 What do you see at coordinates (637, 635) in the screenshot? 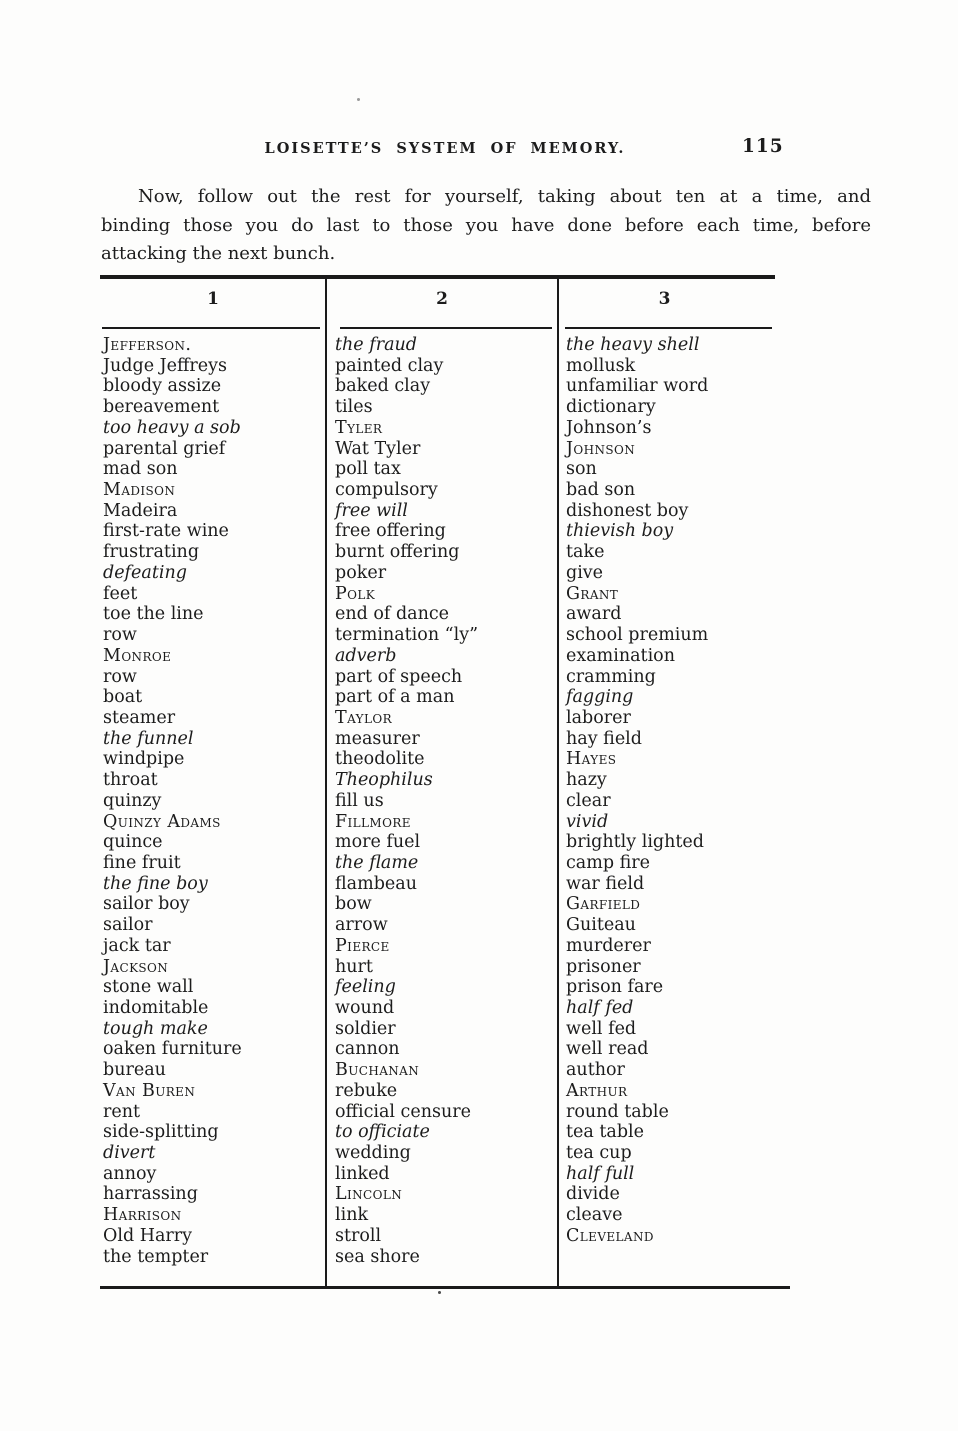
I see `table-entry: school premium` at bounding box center [637, 635].